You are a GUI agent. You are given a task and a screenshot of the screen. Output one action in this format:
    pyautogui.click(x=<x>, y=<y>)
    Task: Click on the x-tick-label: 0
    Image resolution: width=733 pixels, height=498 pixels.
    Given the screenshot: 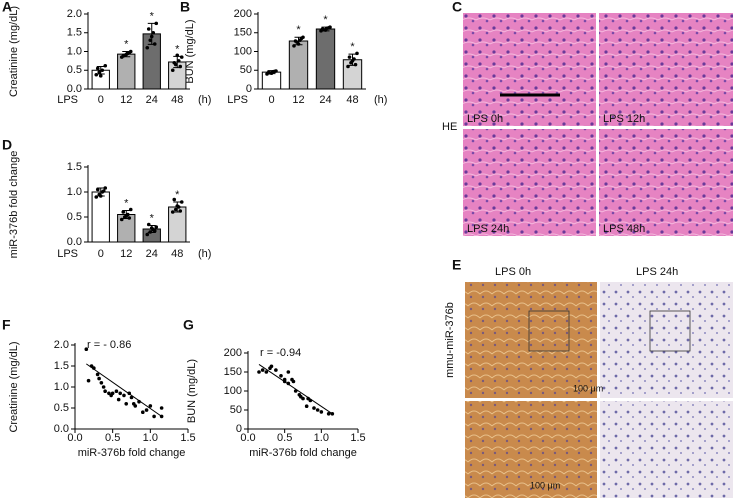 What is the action you would take?
    pyautogui.click(x=271, y=100)
    